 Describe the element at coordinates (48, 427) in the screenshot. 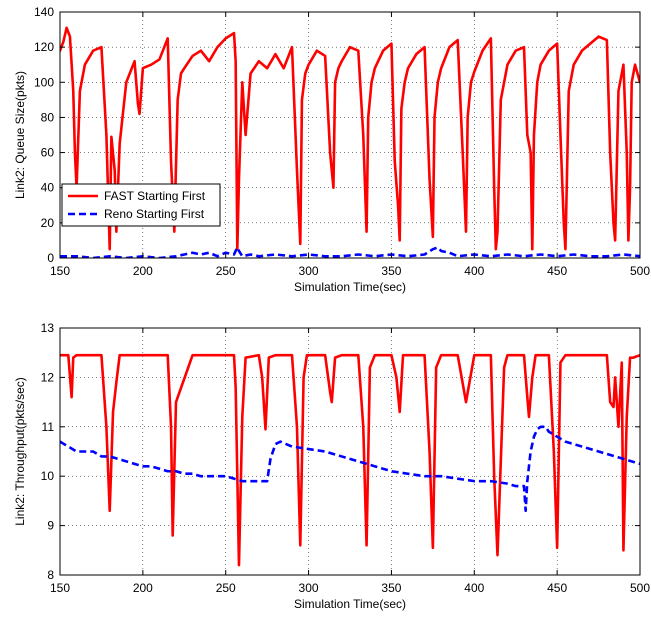

I see `y-tick-label: 11` at that location.